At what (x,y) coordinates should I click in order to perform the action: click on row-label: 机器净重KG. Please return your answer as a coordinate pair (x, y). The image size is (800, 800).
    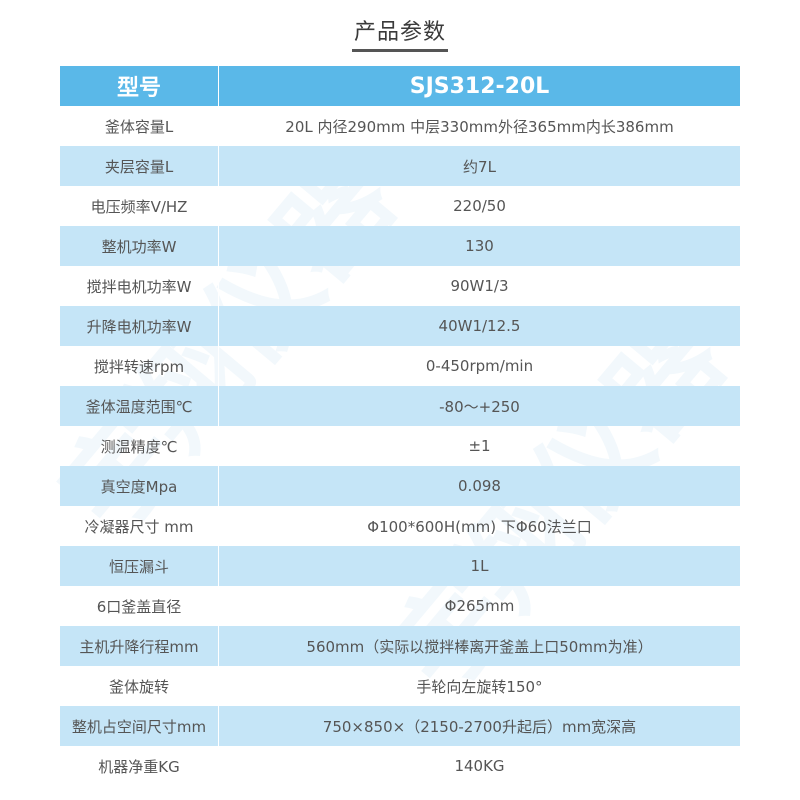
    Looking at the image, I should click on (139, 766).